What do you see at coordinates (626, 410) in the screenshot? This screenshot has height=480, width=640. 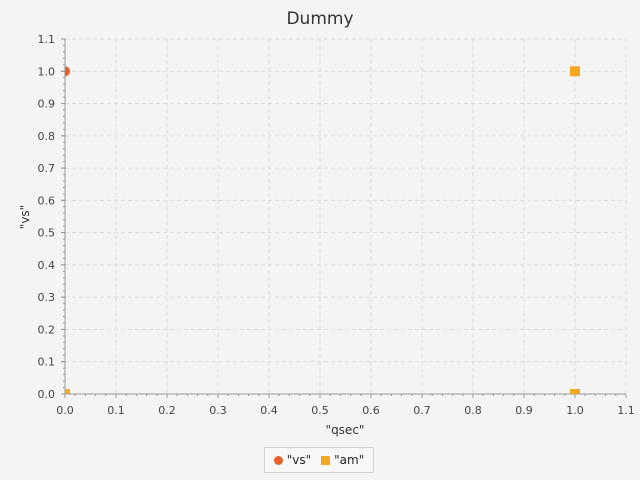 I see `x-tick-label: 1.1` at bounding box center [626, 410].